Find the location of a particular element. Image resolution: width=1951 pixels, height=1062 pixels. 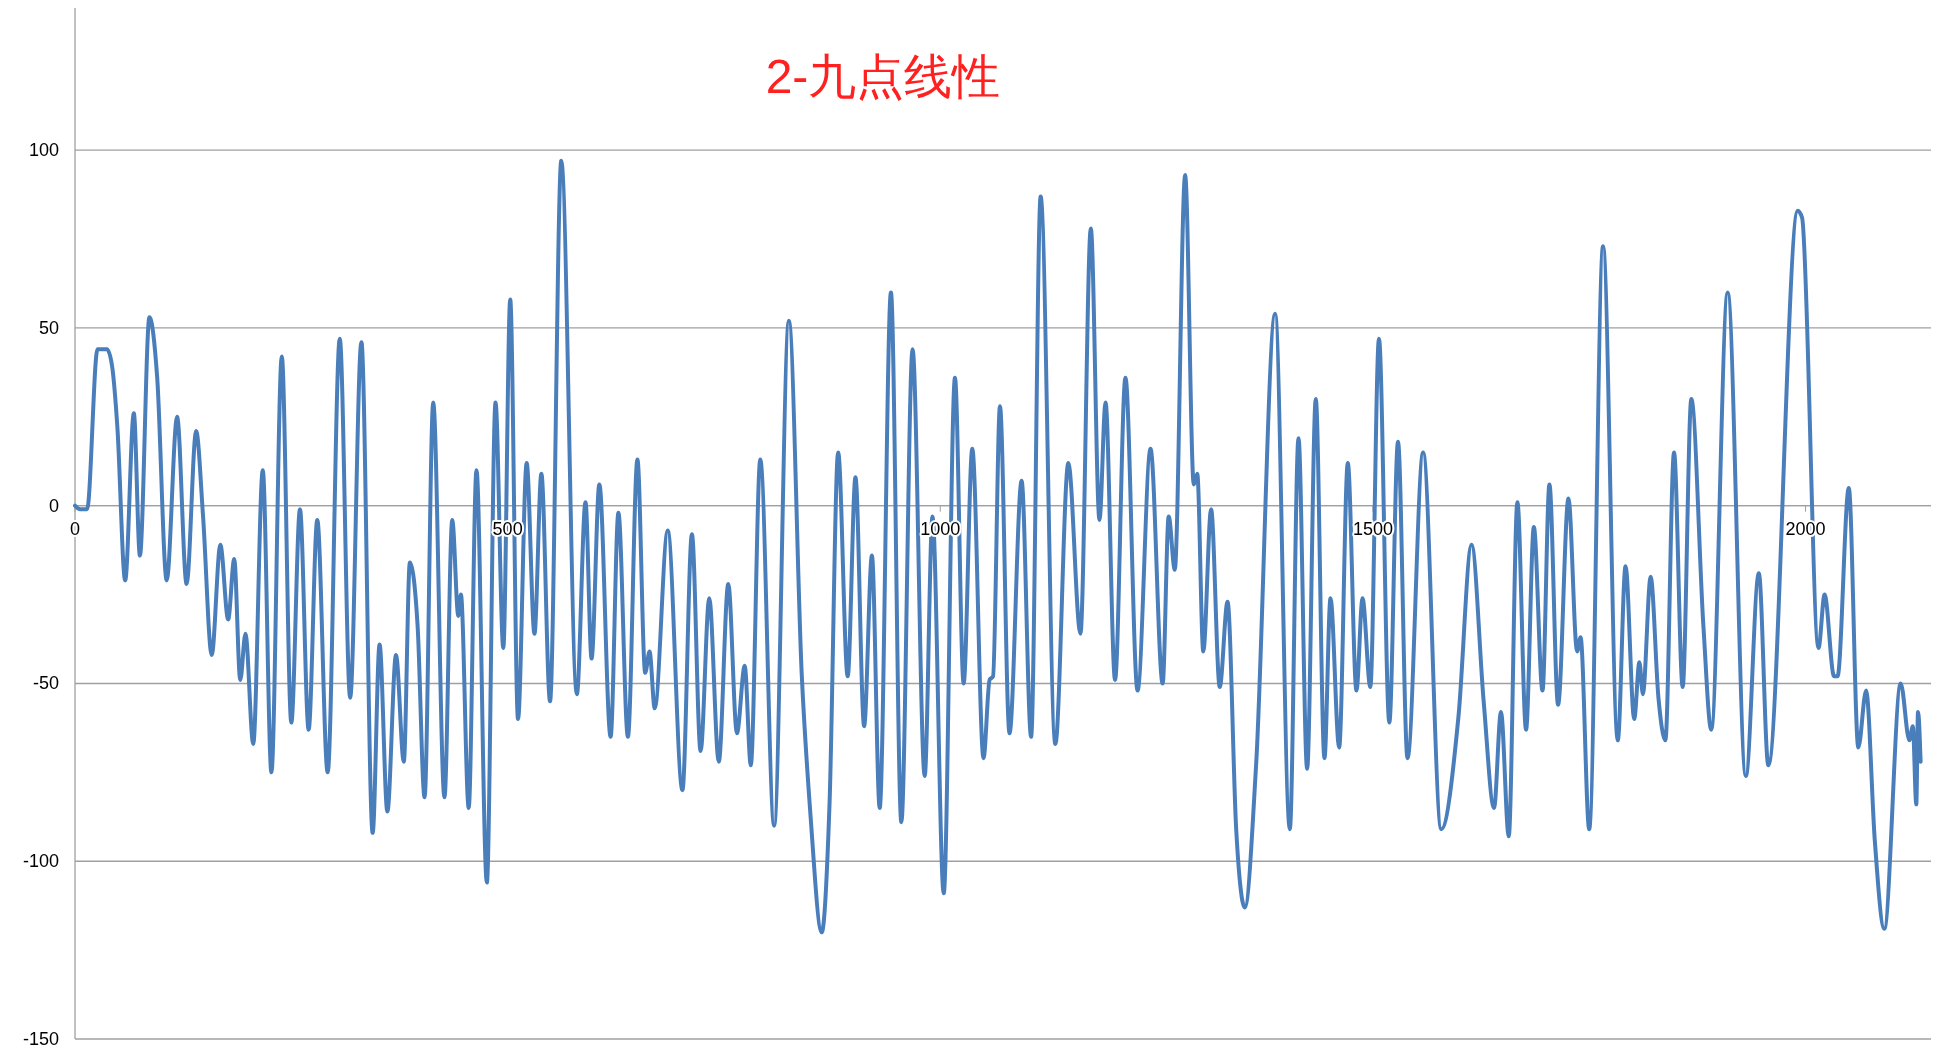

y-tick-label: -100 is located at coordinates (40, 861).